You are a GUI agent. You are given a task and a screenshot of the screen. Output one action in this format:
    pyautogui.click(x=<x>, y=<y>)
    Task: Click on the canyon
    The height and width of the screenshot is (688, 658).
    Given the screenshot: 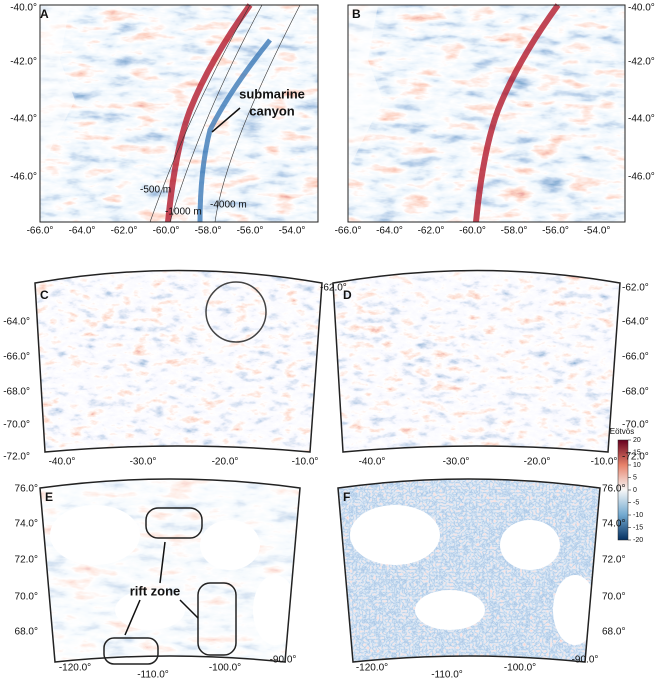 What is the action you would take?
    pyautogui.click(x=234, y=130)
    